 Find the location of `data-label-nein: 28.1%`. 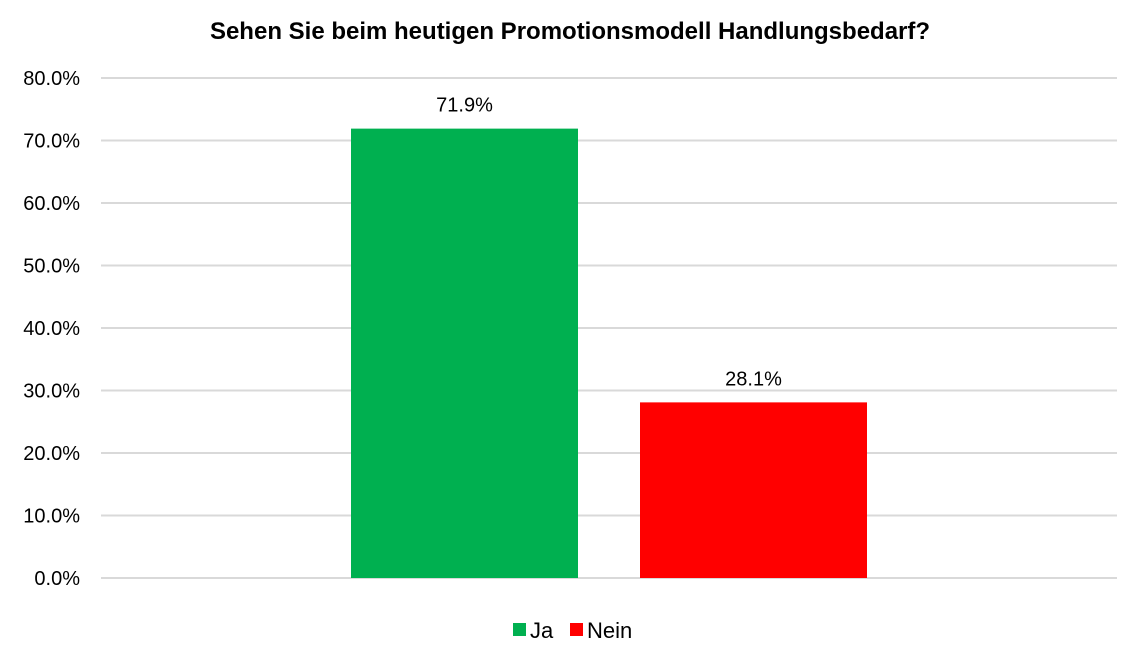

data-label-nein: 28.1% is located at coordinates (753, 379).